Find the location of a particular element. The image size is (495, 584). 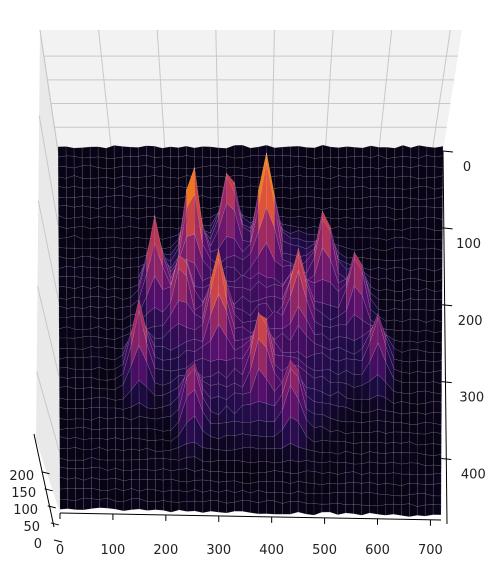

back-wall-gridline is located at coordinates (161, 90).